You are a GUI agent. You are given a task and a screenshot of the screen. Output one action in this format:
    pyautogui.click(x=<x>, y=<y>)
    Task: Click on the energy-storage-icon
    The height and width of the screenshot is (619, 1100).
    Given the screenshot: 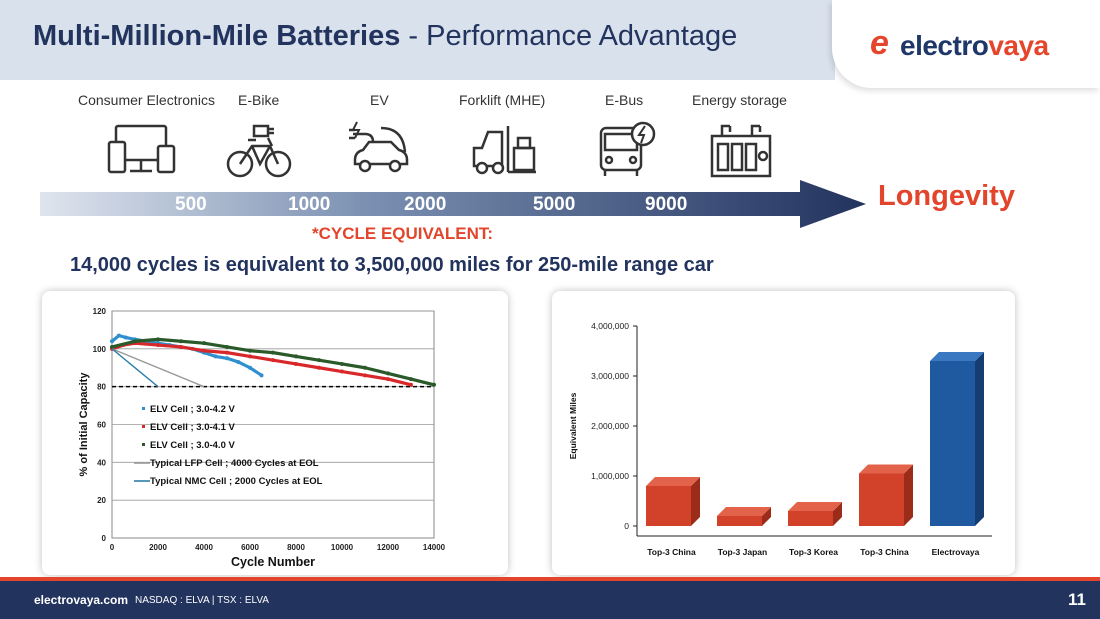 What is the action you would take?
    pyautogui.click(x=741, y=151)
    